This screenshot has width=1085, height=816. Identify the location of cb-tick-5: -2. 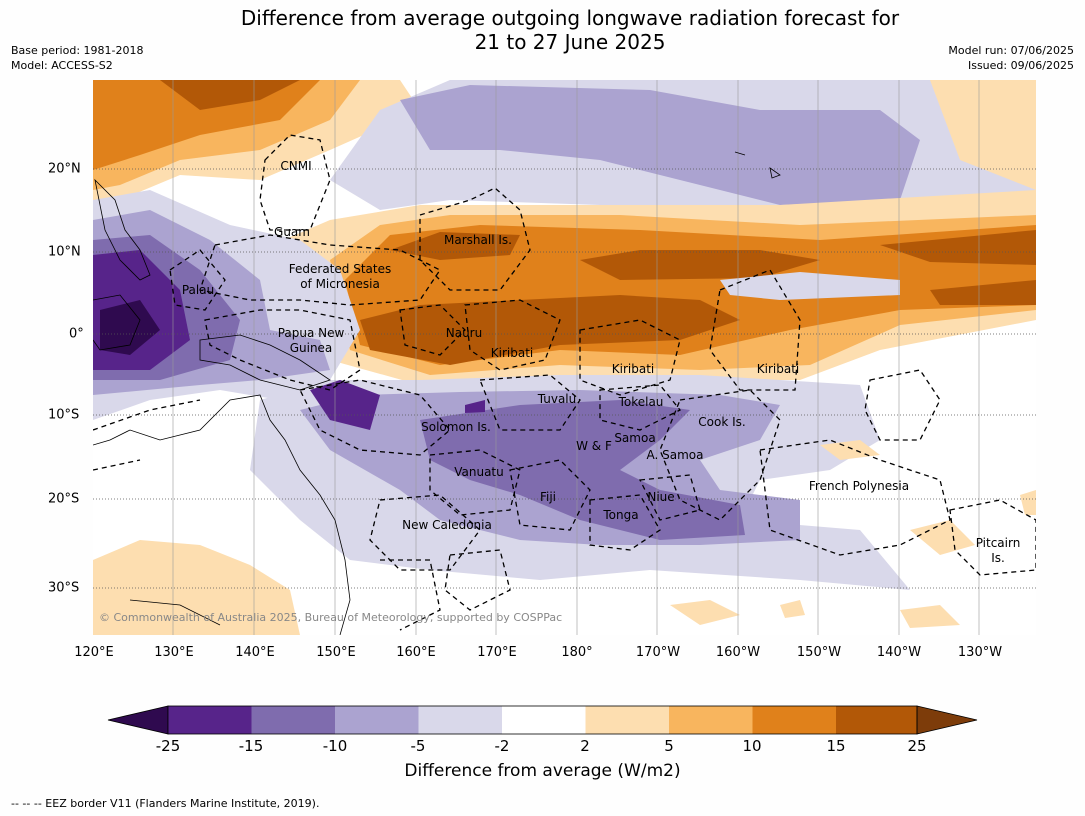
(502, 746).